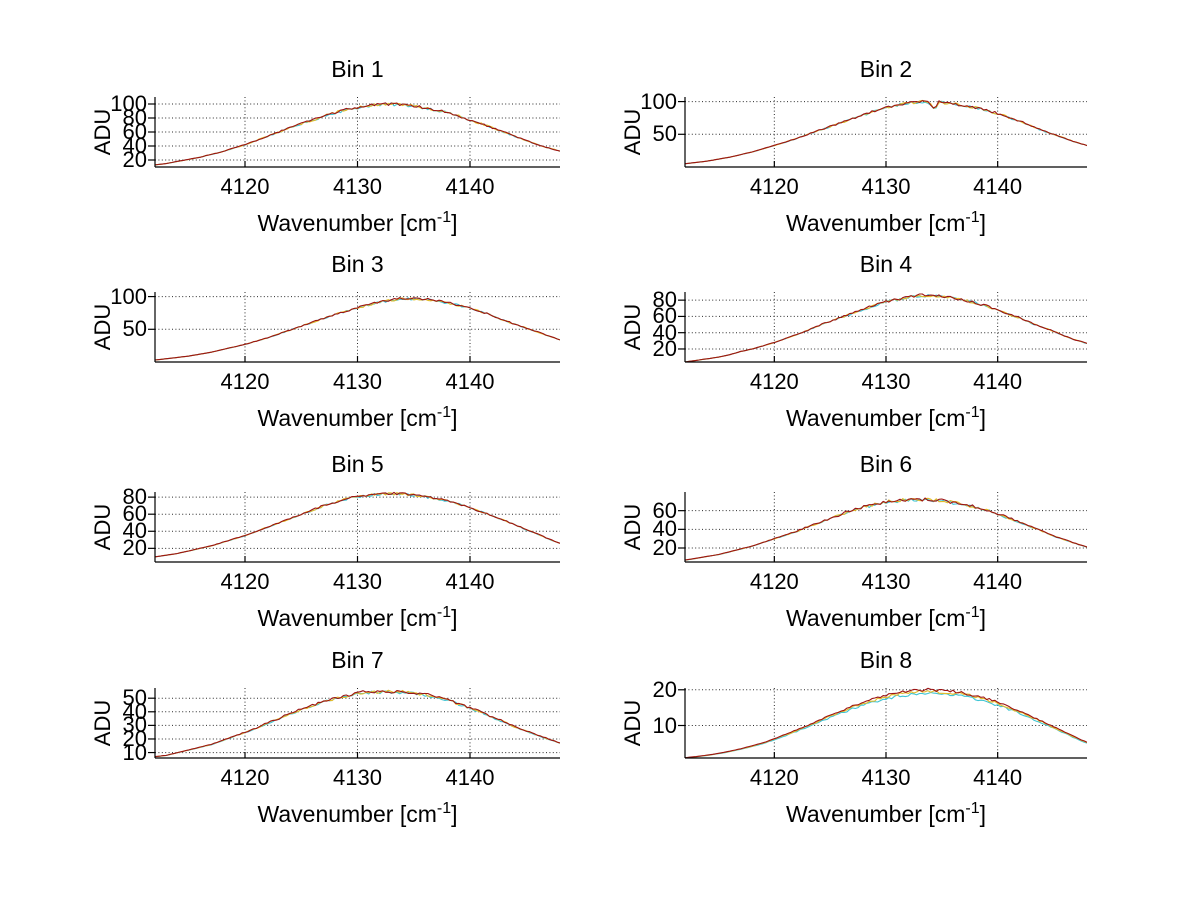 The width and height of the screenshot is (1200, 901). Describe the element at coordinates (134, 725) in the screenshot. I see `y-tick-label: 30` at that location.